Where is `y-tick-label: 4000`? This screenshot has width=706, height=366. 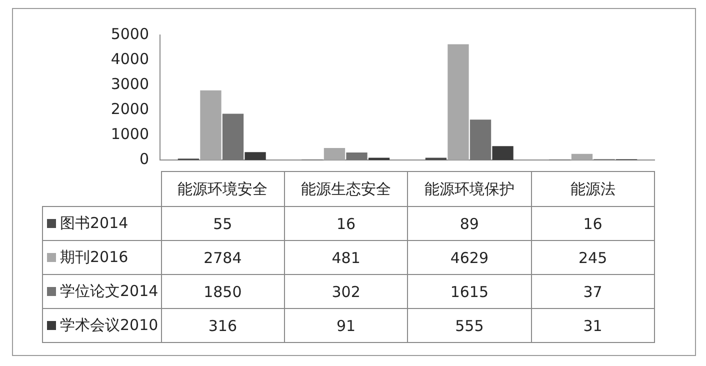
y-tick-label: 4000 is located at coordinates (129, 59).